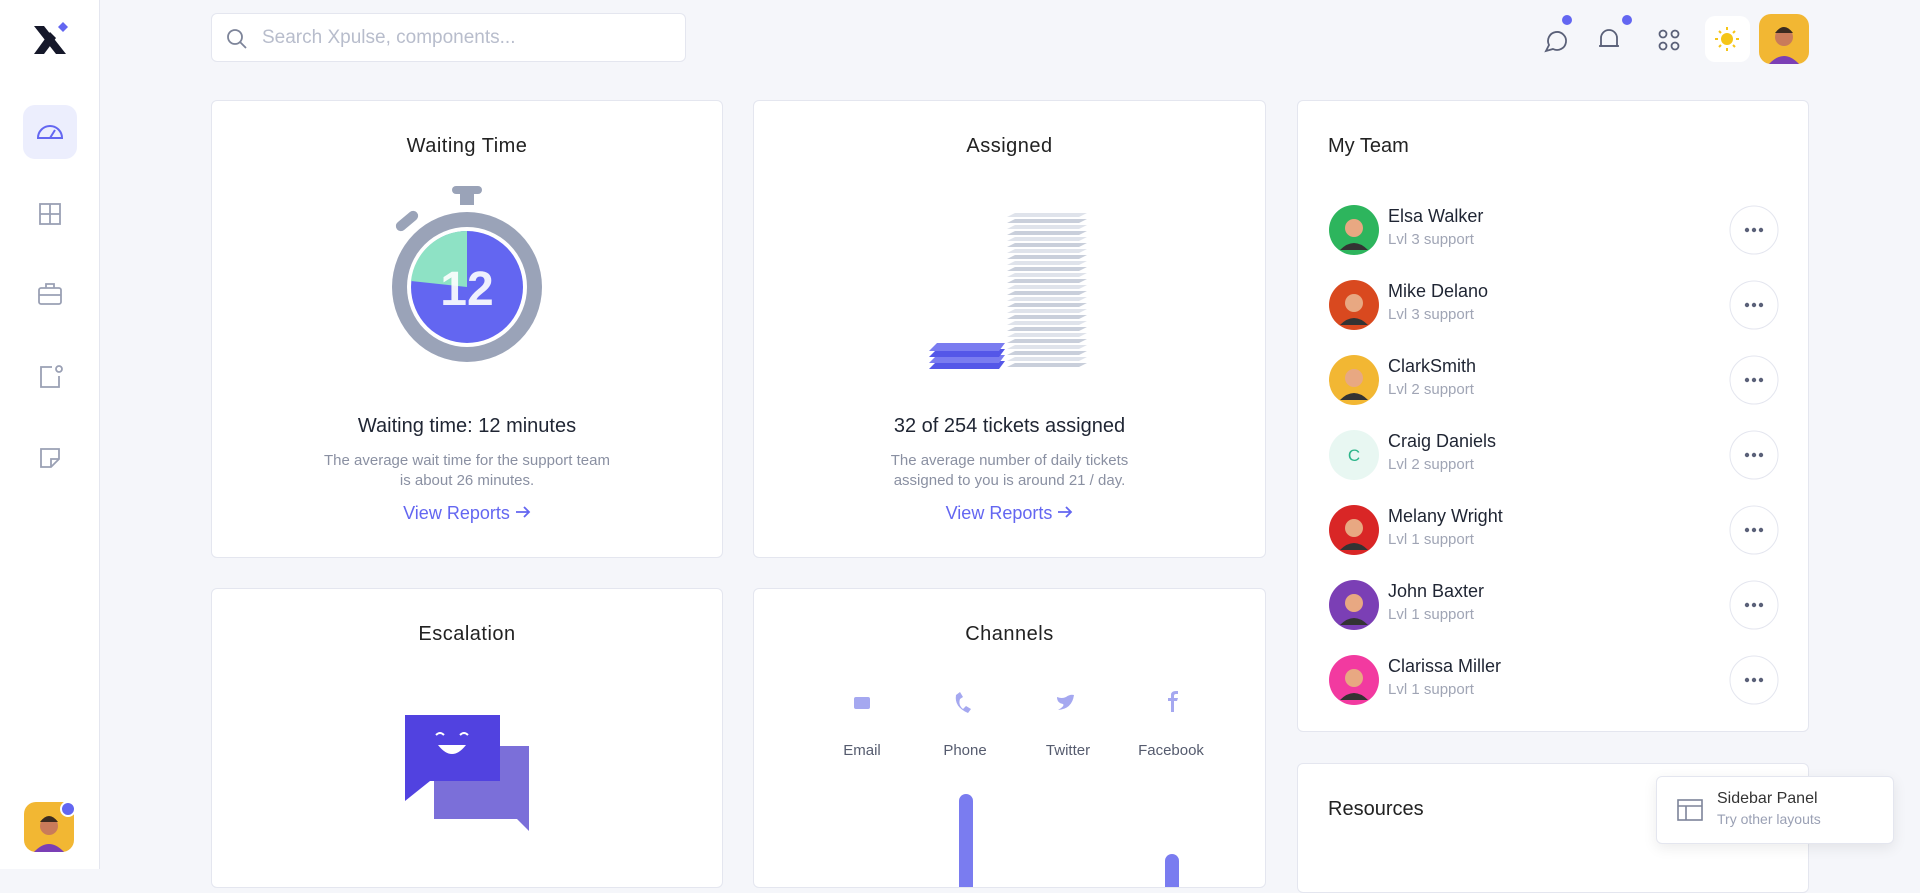 The image size is (1920, 893). Describe the element at coordinates (50, 214) in the screenshot. I see `nav-grid` at that location.